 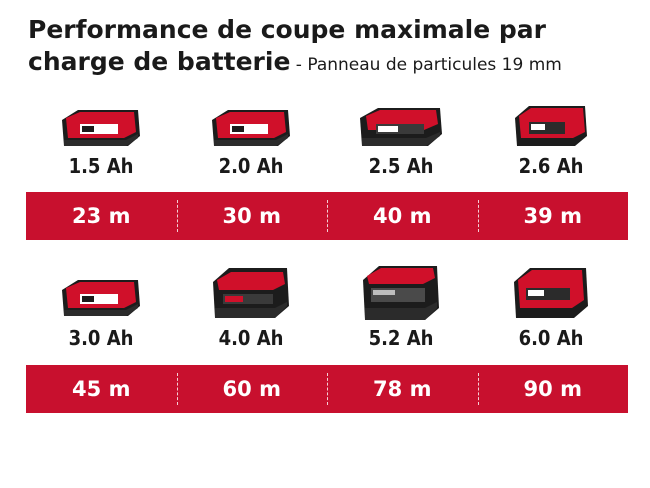 I want to click on capacity-label: 4.0 Ah, so click(x=251, y=338).